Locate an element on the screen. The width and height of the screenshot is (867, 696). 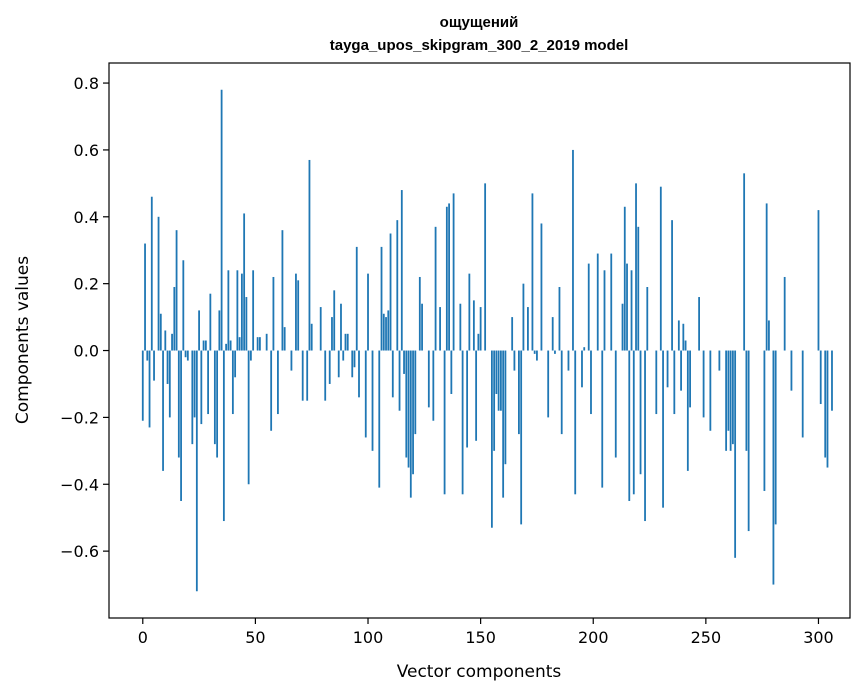
x-tick-label: 250 is located at coordinates (706, 637).